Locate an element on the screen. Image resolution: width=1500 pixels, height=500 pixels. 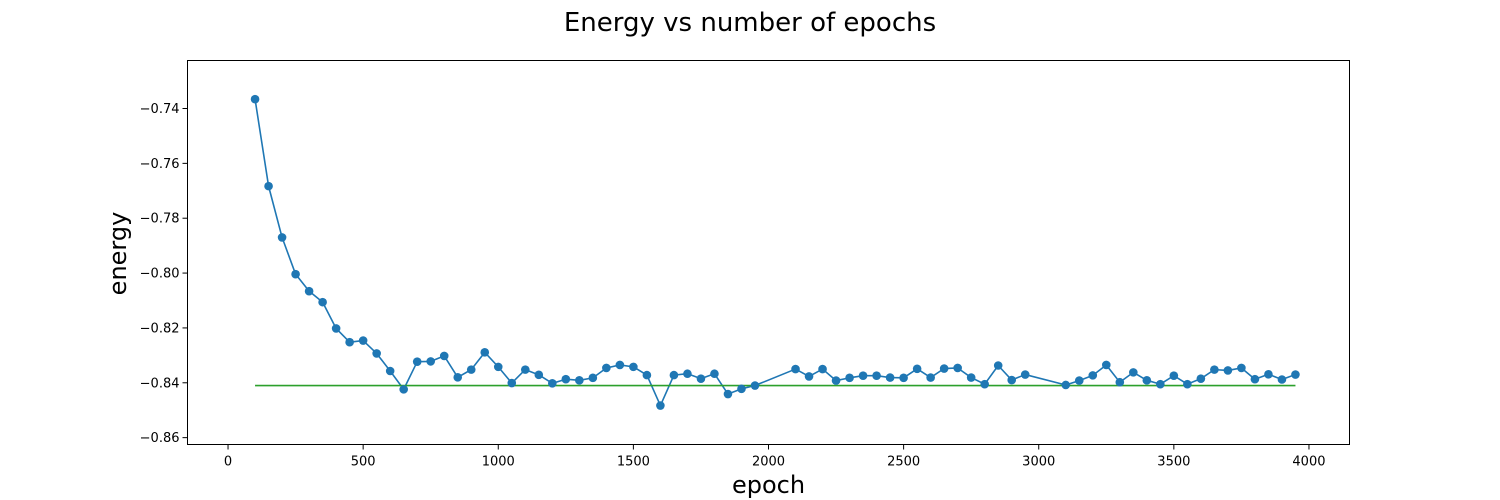
x-tick-label: 0 is located at coordinates (228, 462).